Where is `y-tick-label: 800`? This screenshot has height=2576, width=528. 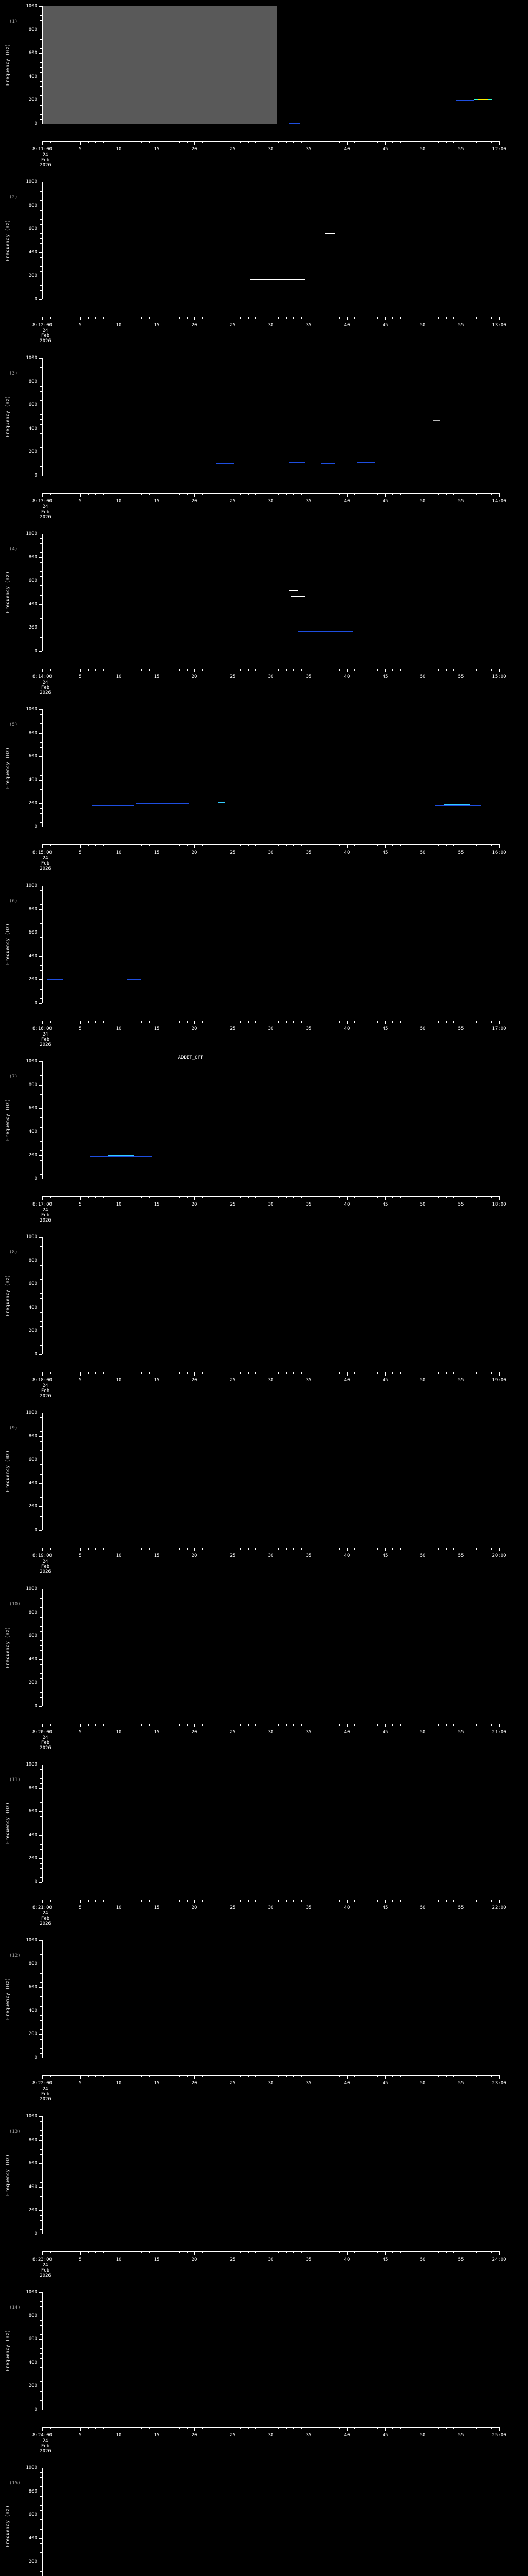 y-tick-label: 800 is located at coordinates (32, 557).